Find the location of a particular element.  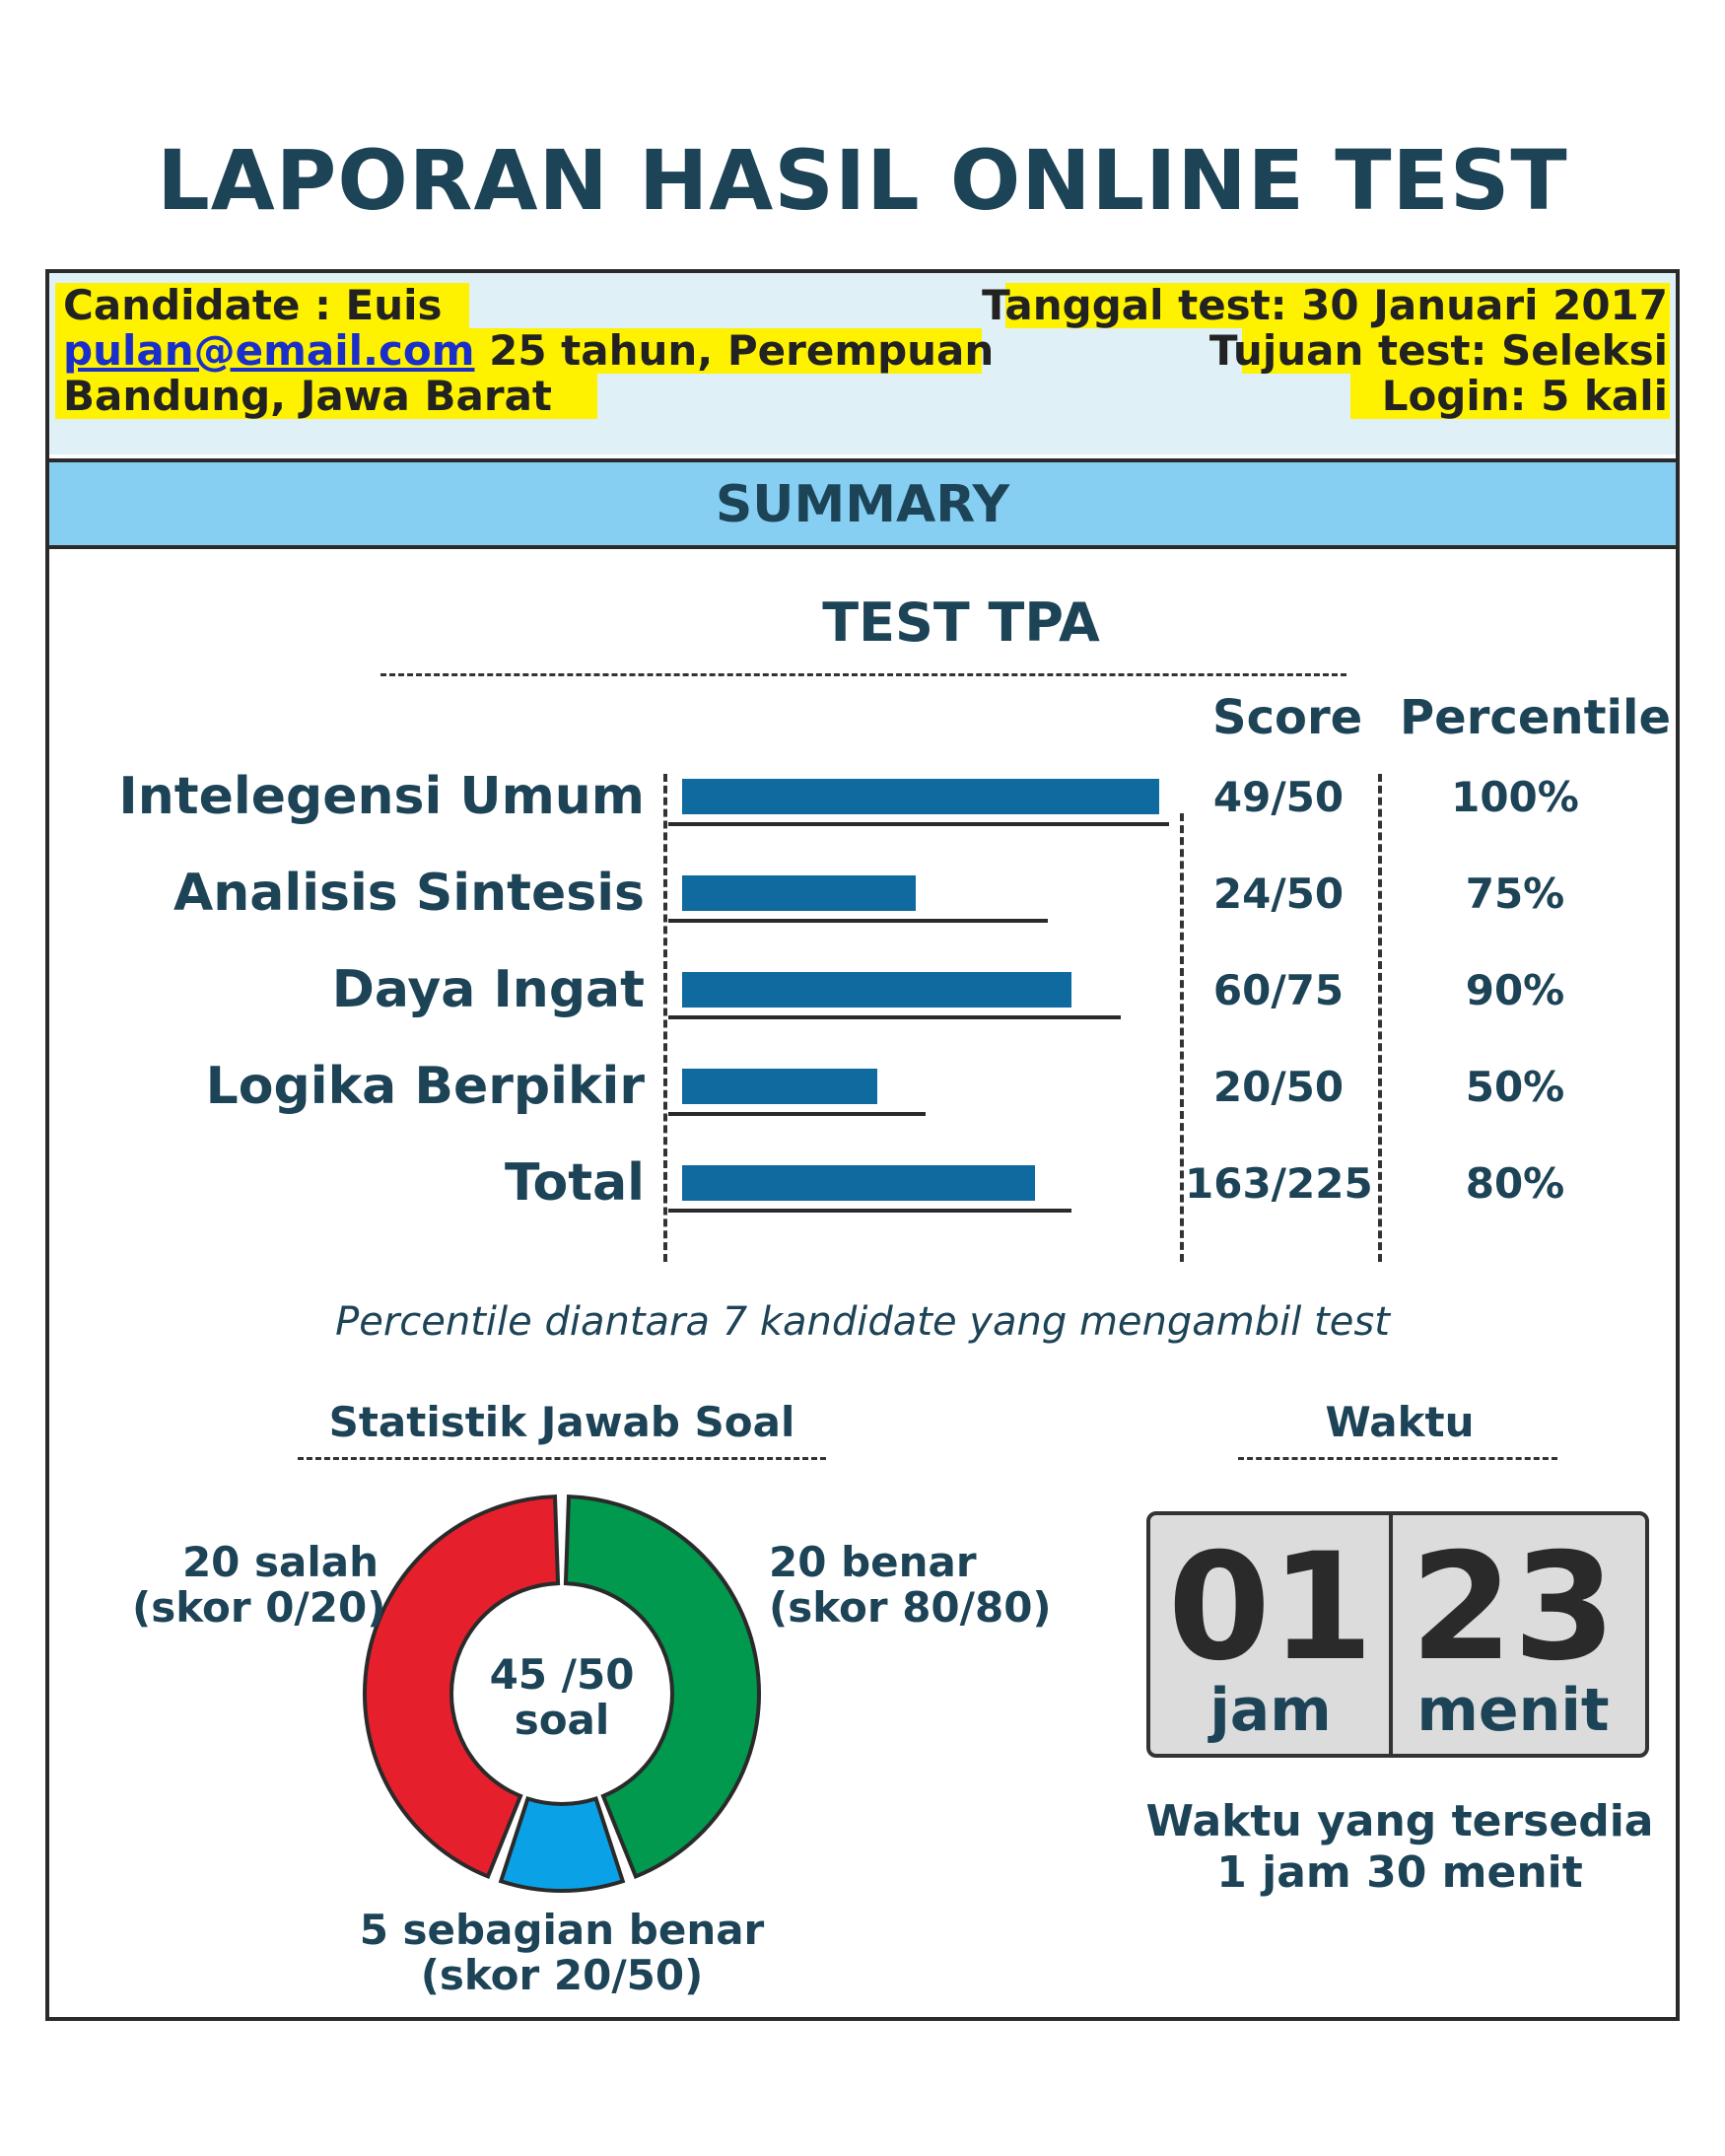

email-link: pulan@email.com is located at coordinates (269, 350).